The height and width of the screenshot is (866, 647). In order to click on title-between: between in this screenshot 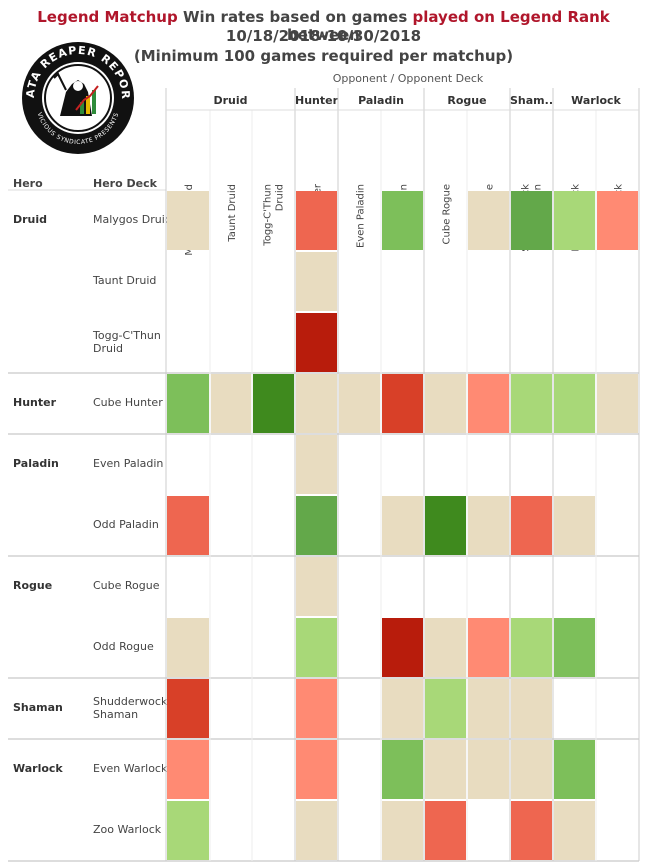, I will do `click(323, 35)`.